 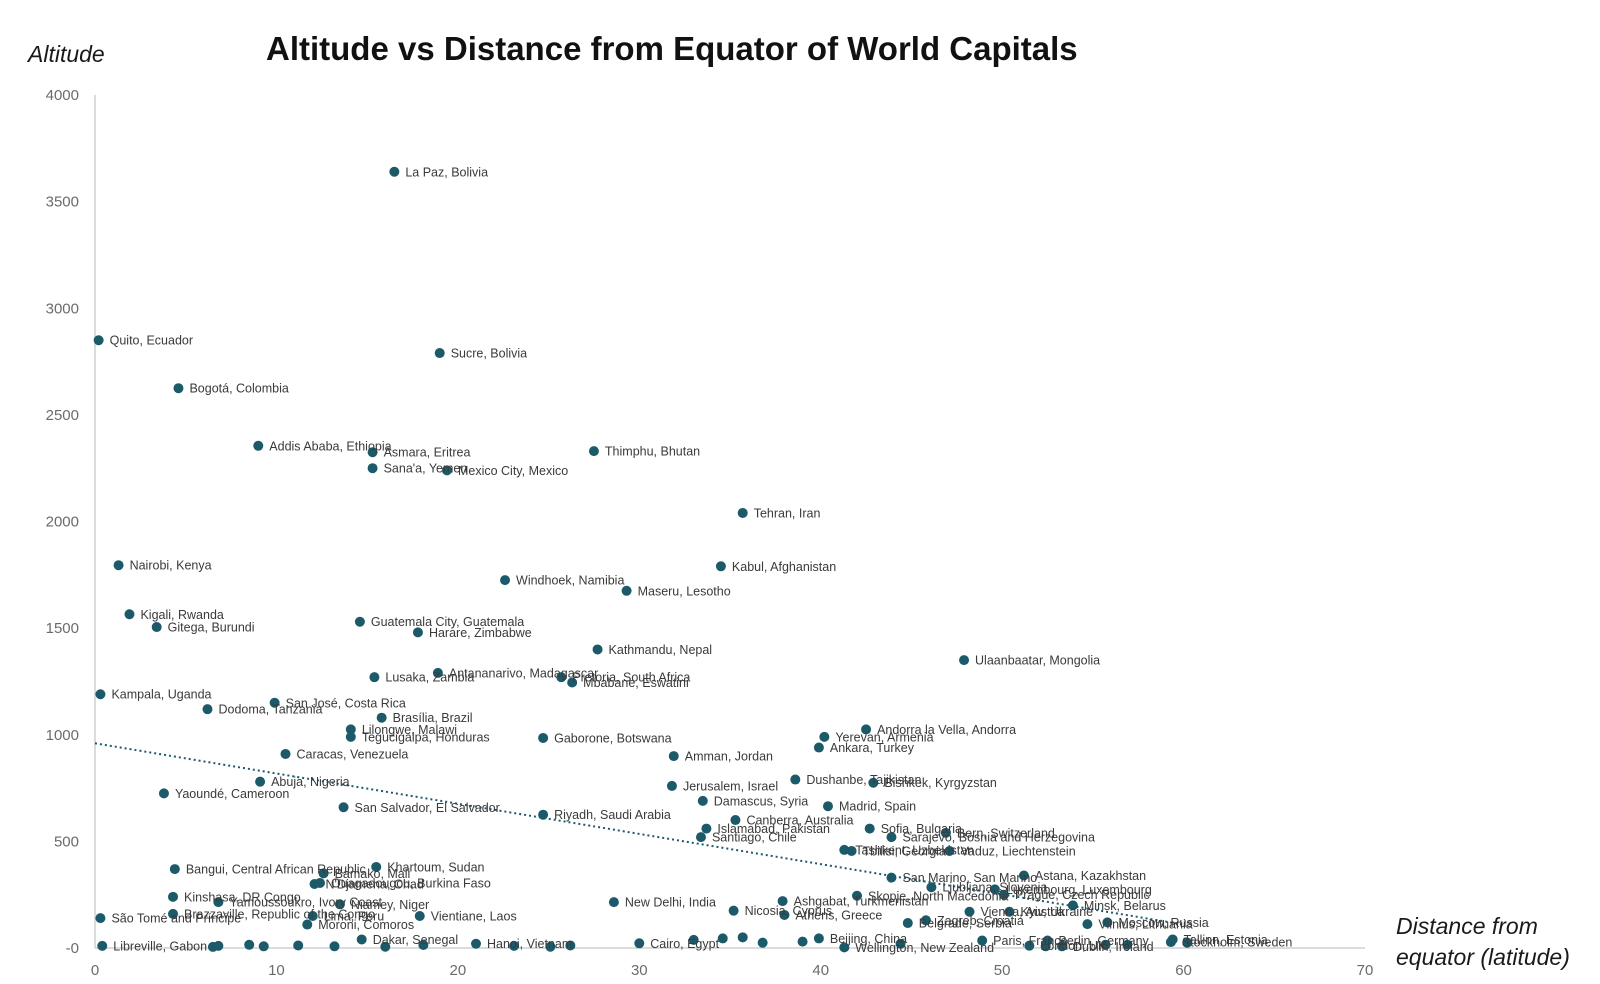 I want to click on y-tick-label: 2000, so click(x=62, y=522).